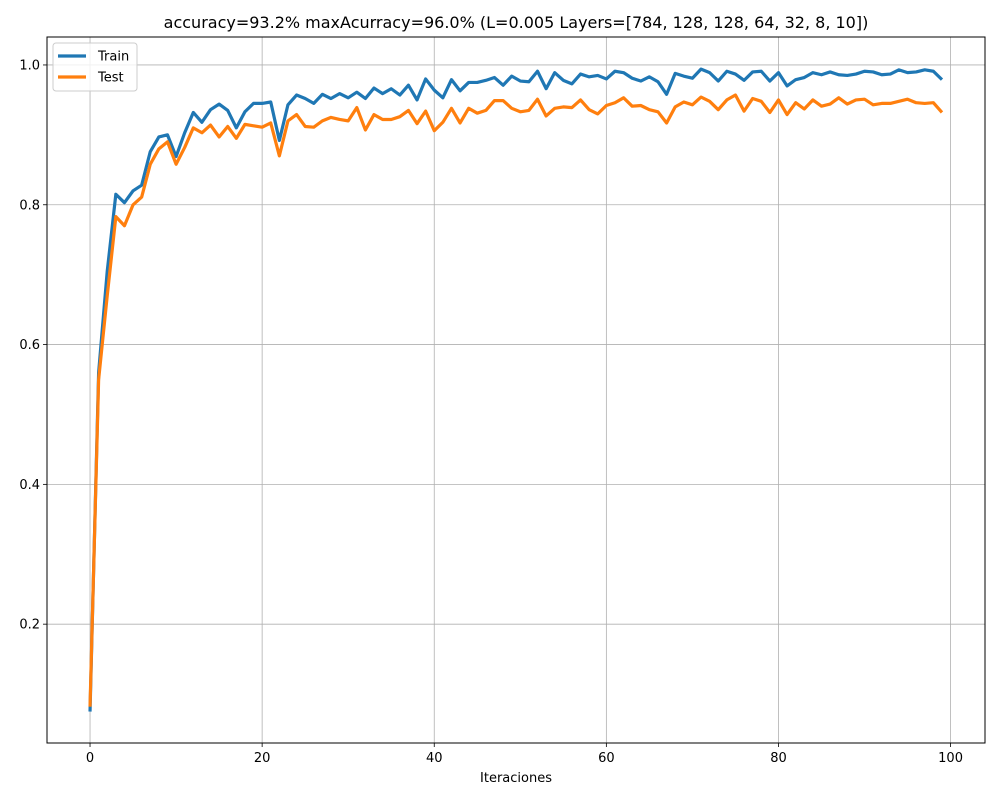 This screenshot has height=800, width=1000. What do you see at coordinates (262, 758) in the screenshot?
I see `x-tick-label: 20` at bounding box center [262, 758].